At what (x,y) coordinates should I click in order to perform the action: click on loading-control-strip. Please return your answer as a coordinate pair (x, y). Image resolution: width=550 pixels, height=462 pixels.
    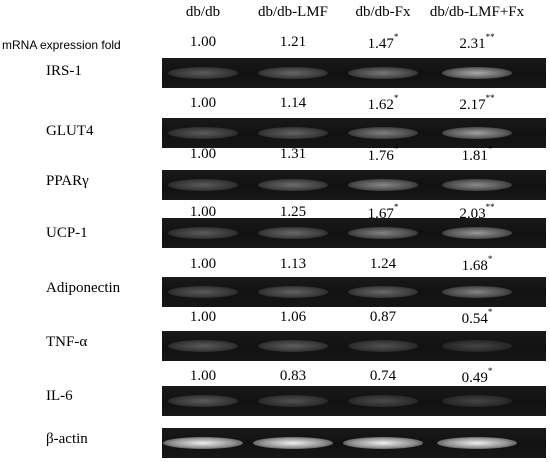
    Looking at the image, I should click on (354, 443).